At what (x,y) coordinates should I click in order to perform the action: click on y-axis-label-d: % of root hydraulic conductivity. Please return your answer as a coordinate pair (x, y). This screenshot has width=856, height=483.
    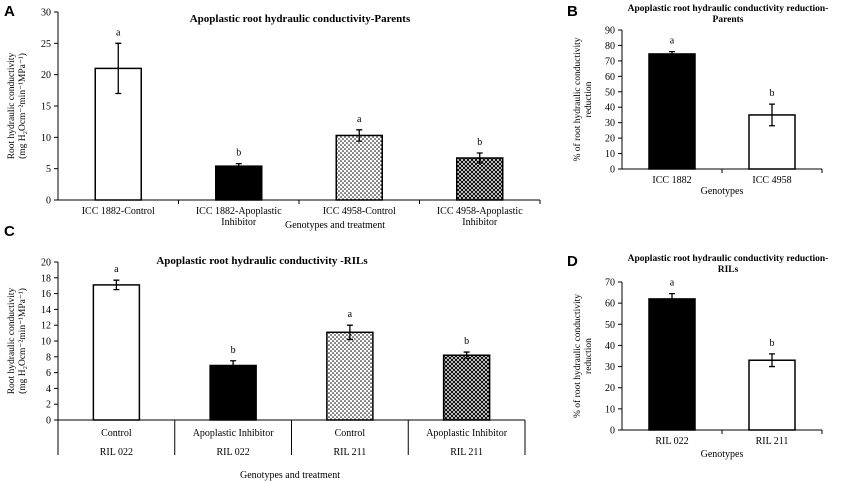
    Looking at the image, I should click on (577, 356).